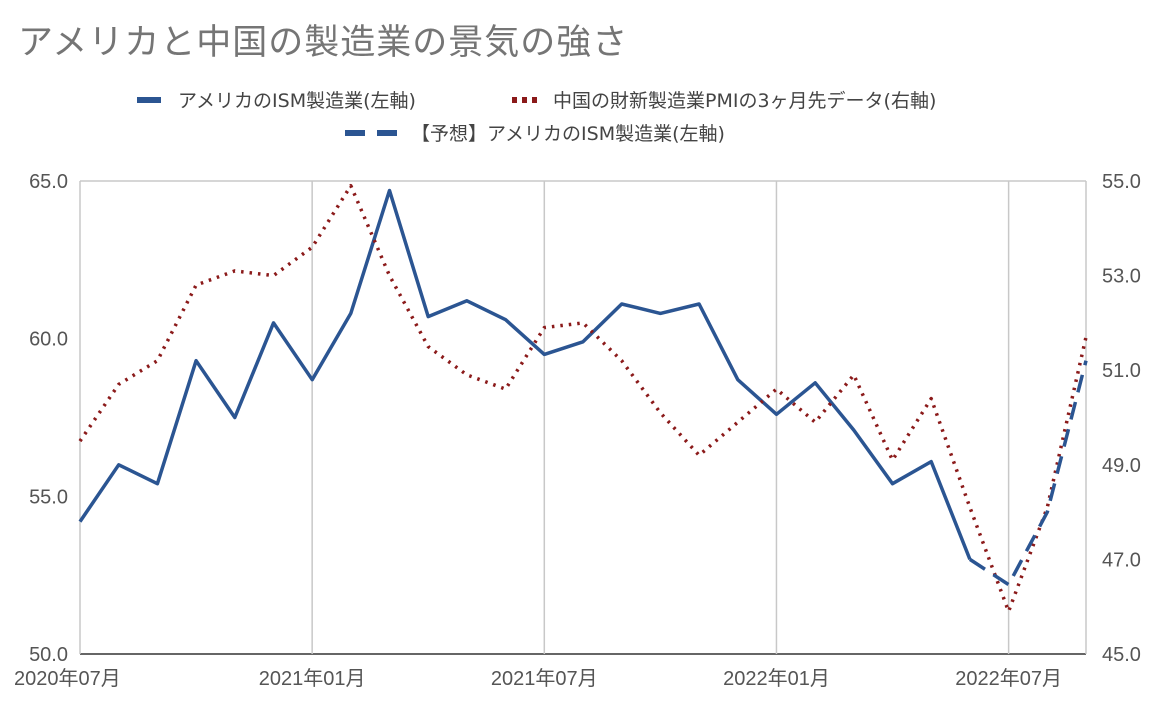  I want to click on y-left-tick-label: 65.0, so click(48, 182).